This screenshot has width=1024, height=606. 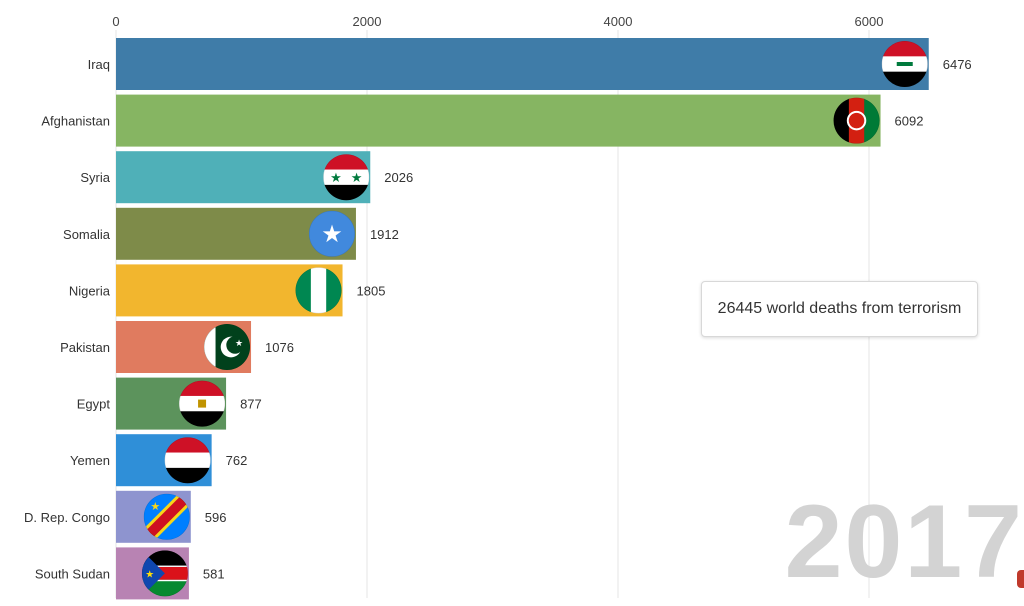 What do you see at coordinates (251, 404) in the screenshot?
I see `value-label: 877` at bounding box center [251, 404].